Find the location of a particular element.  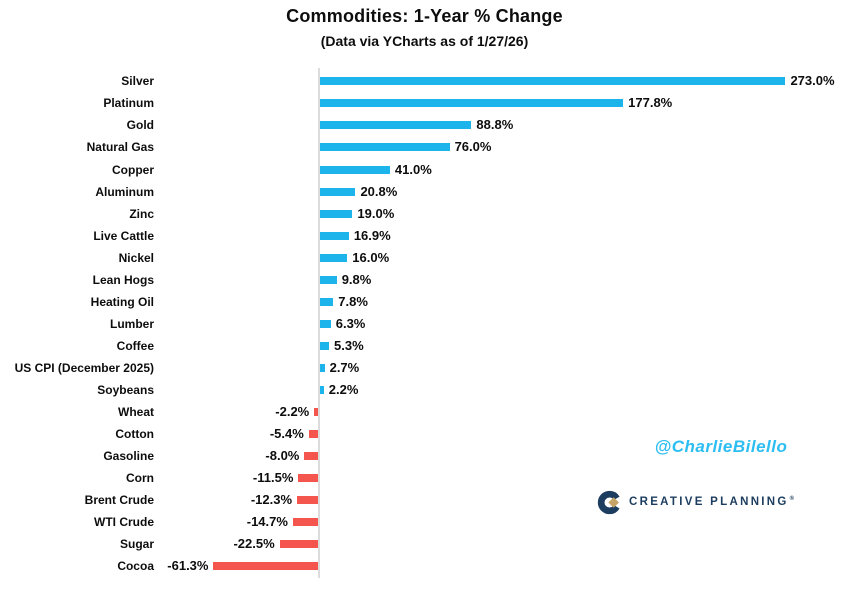

category-label: Cotton is located at coordinates (134, 434).